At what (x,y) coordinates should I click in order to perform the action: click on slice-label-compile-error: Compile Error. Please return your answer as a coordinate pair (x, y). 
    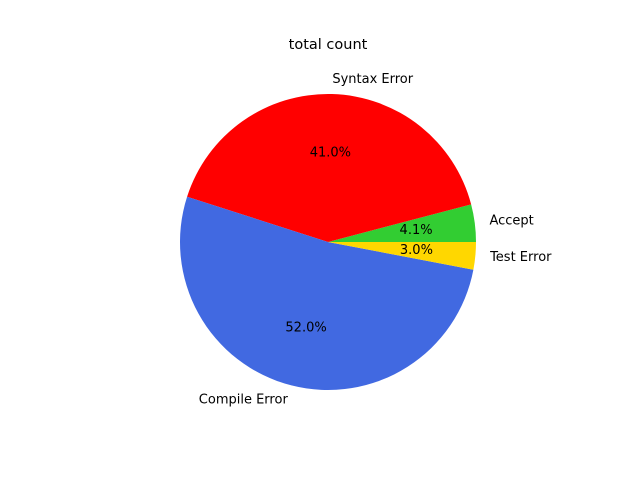
    Looking at the image, I should click on (244, 399).